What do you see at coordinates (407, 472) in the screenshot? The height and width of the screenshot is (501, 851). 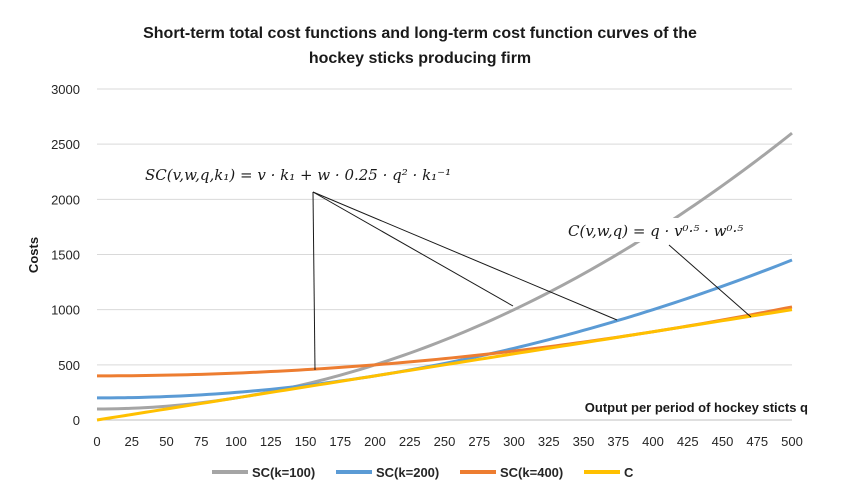 I see `legend-label-1: SC(k=200)` at bounding box center [407, 472].